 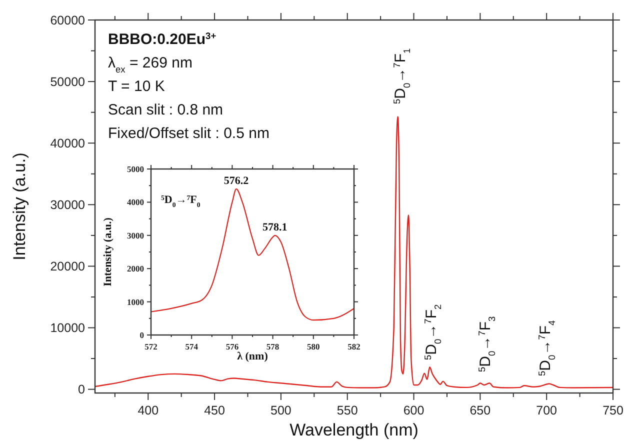 What do you see at coordinates (68, 81) in the screenshot?
I see `y-tick-label: 50000` at bounding box center [68, 81].